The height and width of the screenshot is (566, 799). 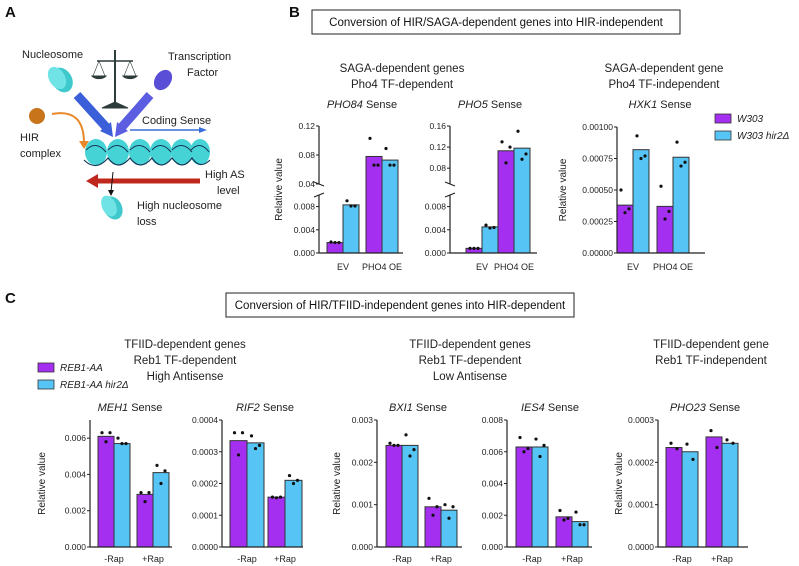 What do you see at coordinates (664, 85) in the screenshot?
I see `panel-b-group2-title-line2: Pho4 TF-independent` at bounding box center [664, 85].